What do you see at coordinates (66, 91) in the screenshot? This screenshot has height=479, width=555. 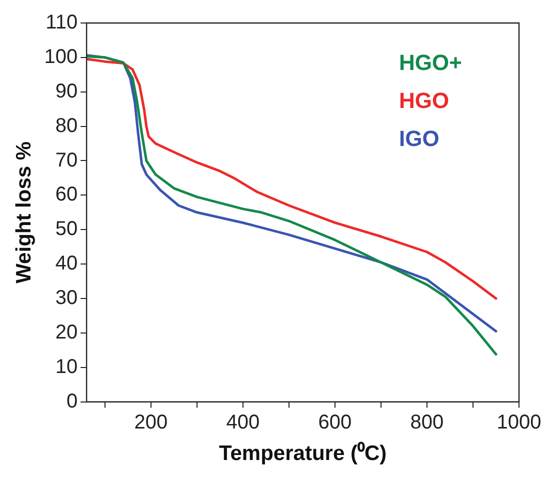 I see `y-tick-label: 90` at bounding box center [66, 91].